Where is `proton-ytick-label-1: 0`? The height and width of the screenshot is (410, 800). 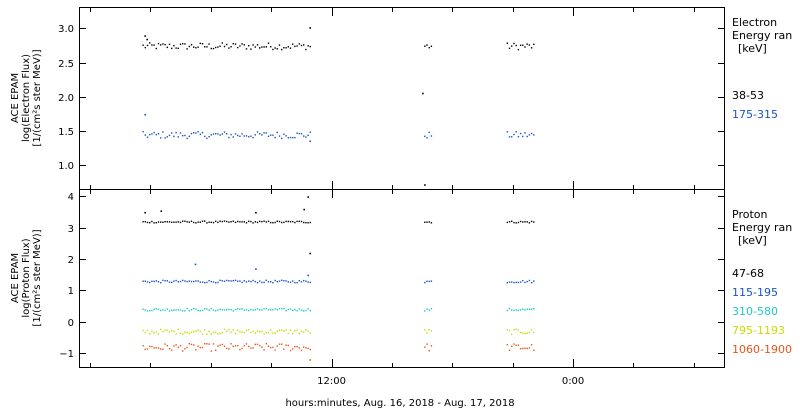 proton-ytick-label-1: 0 is located at coordinates (71, 323).